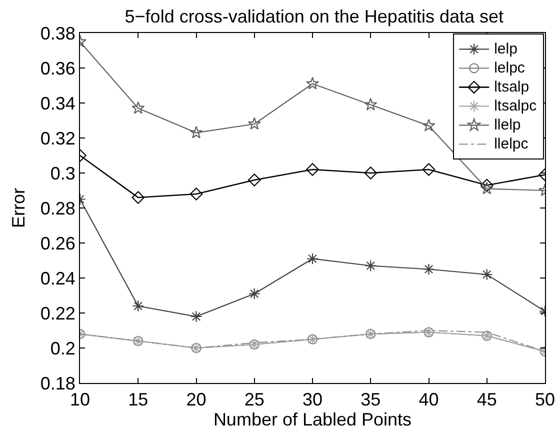  Describe the element at coordinates (58, 313) in the screenshot. I see `y-tick-label: 0.22` at that location.